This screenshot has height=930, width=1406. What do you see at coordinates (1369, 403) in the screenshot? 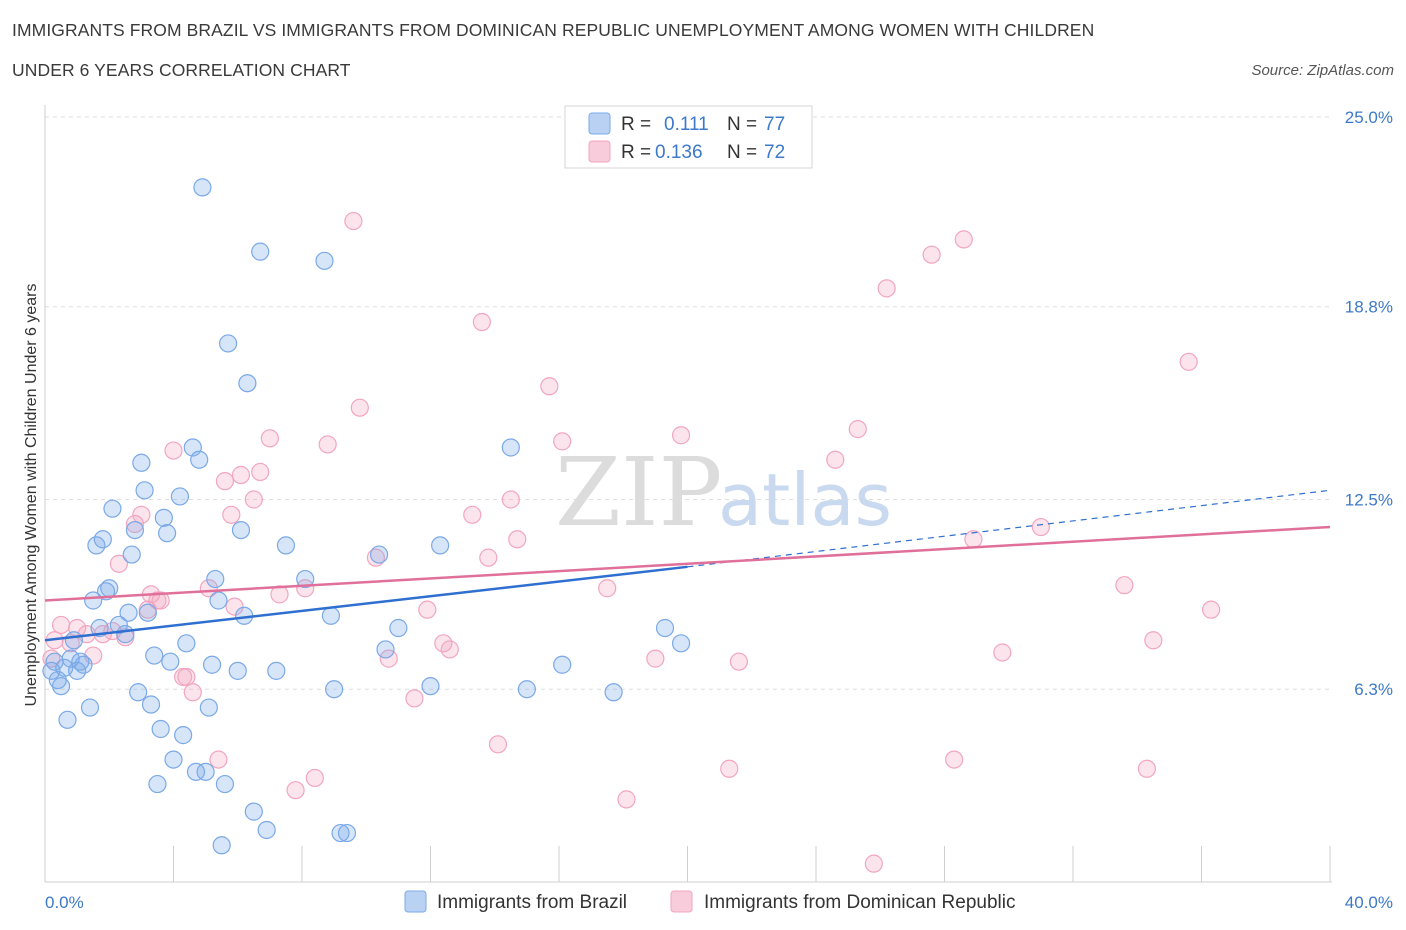
I see `y-tick-labels: 6.3% 12.5% 18.8% 25.0%` at bounding box center [1369, 403].